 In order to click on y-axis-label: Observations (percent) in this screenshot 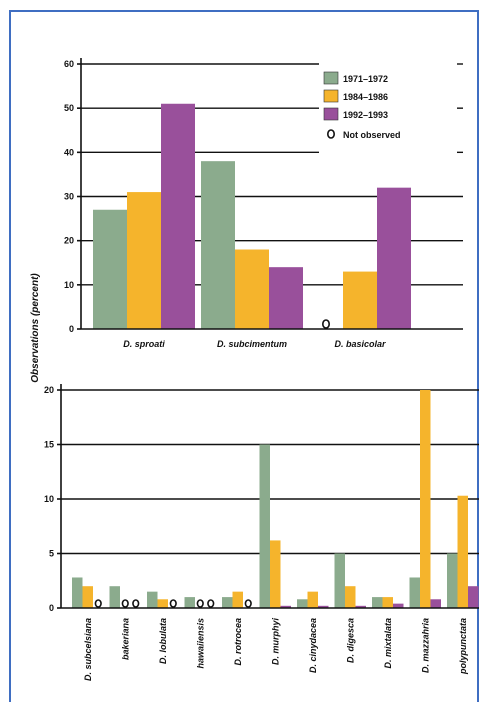, I will do `click(35, 328)`.